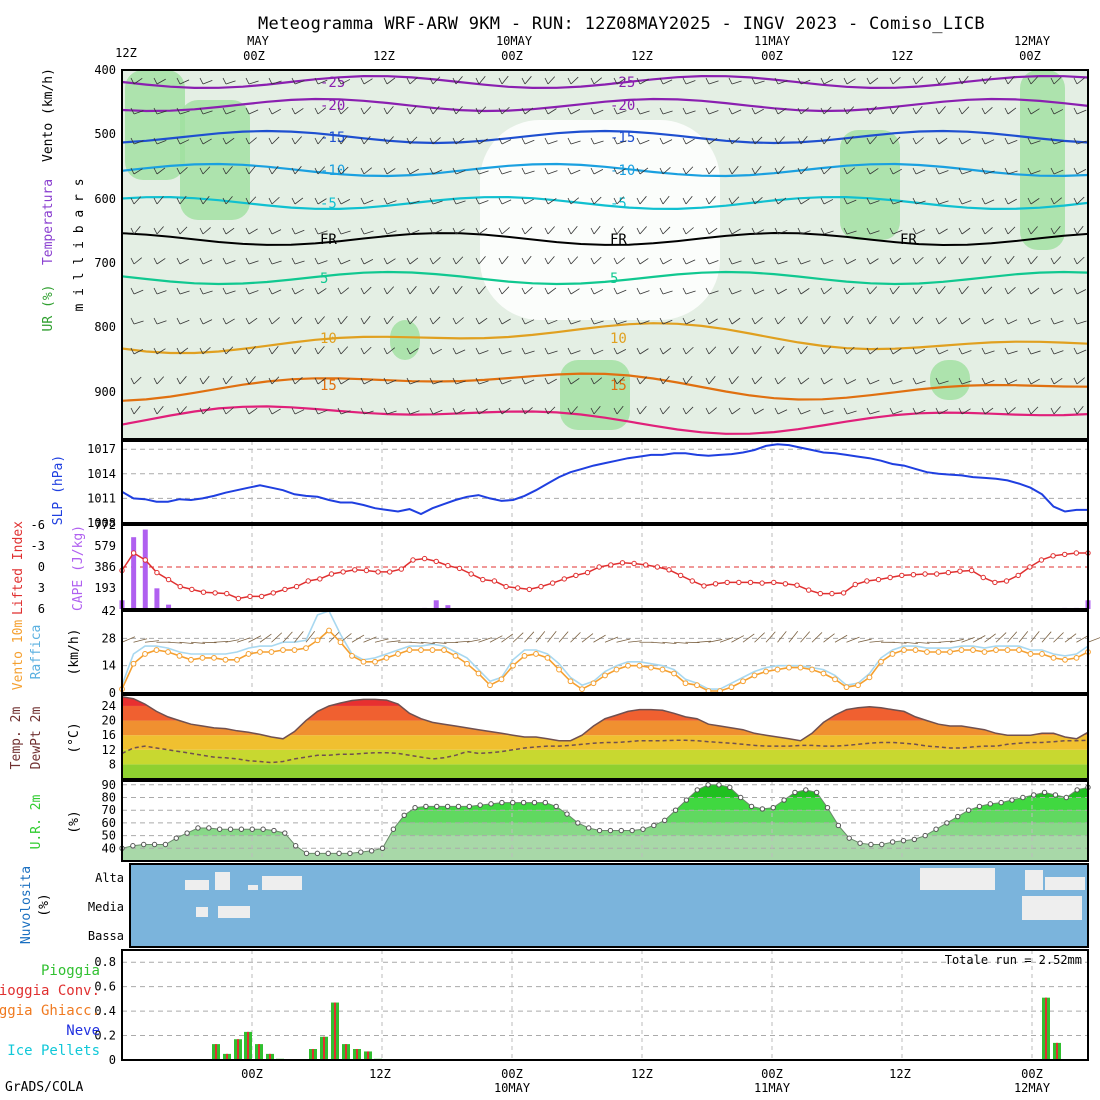  I want to click on bottom-time-label: 12Z, so click(900, 1074).